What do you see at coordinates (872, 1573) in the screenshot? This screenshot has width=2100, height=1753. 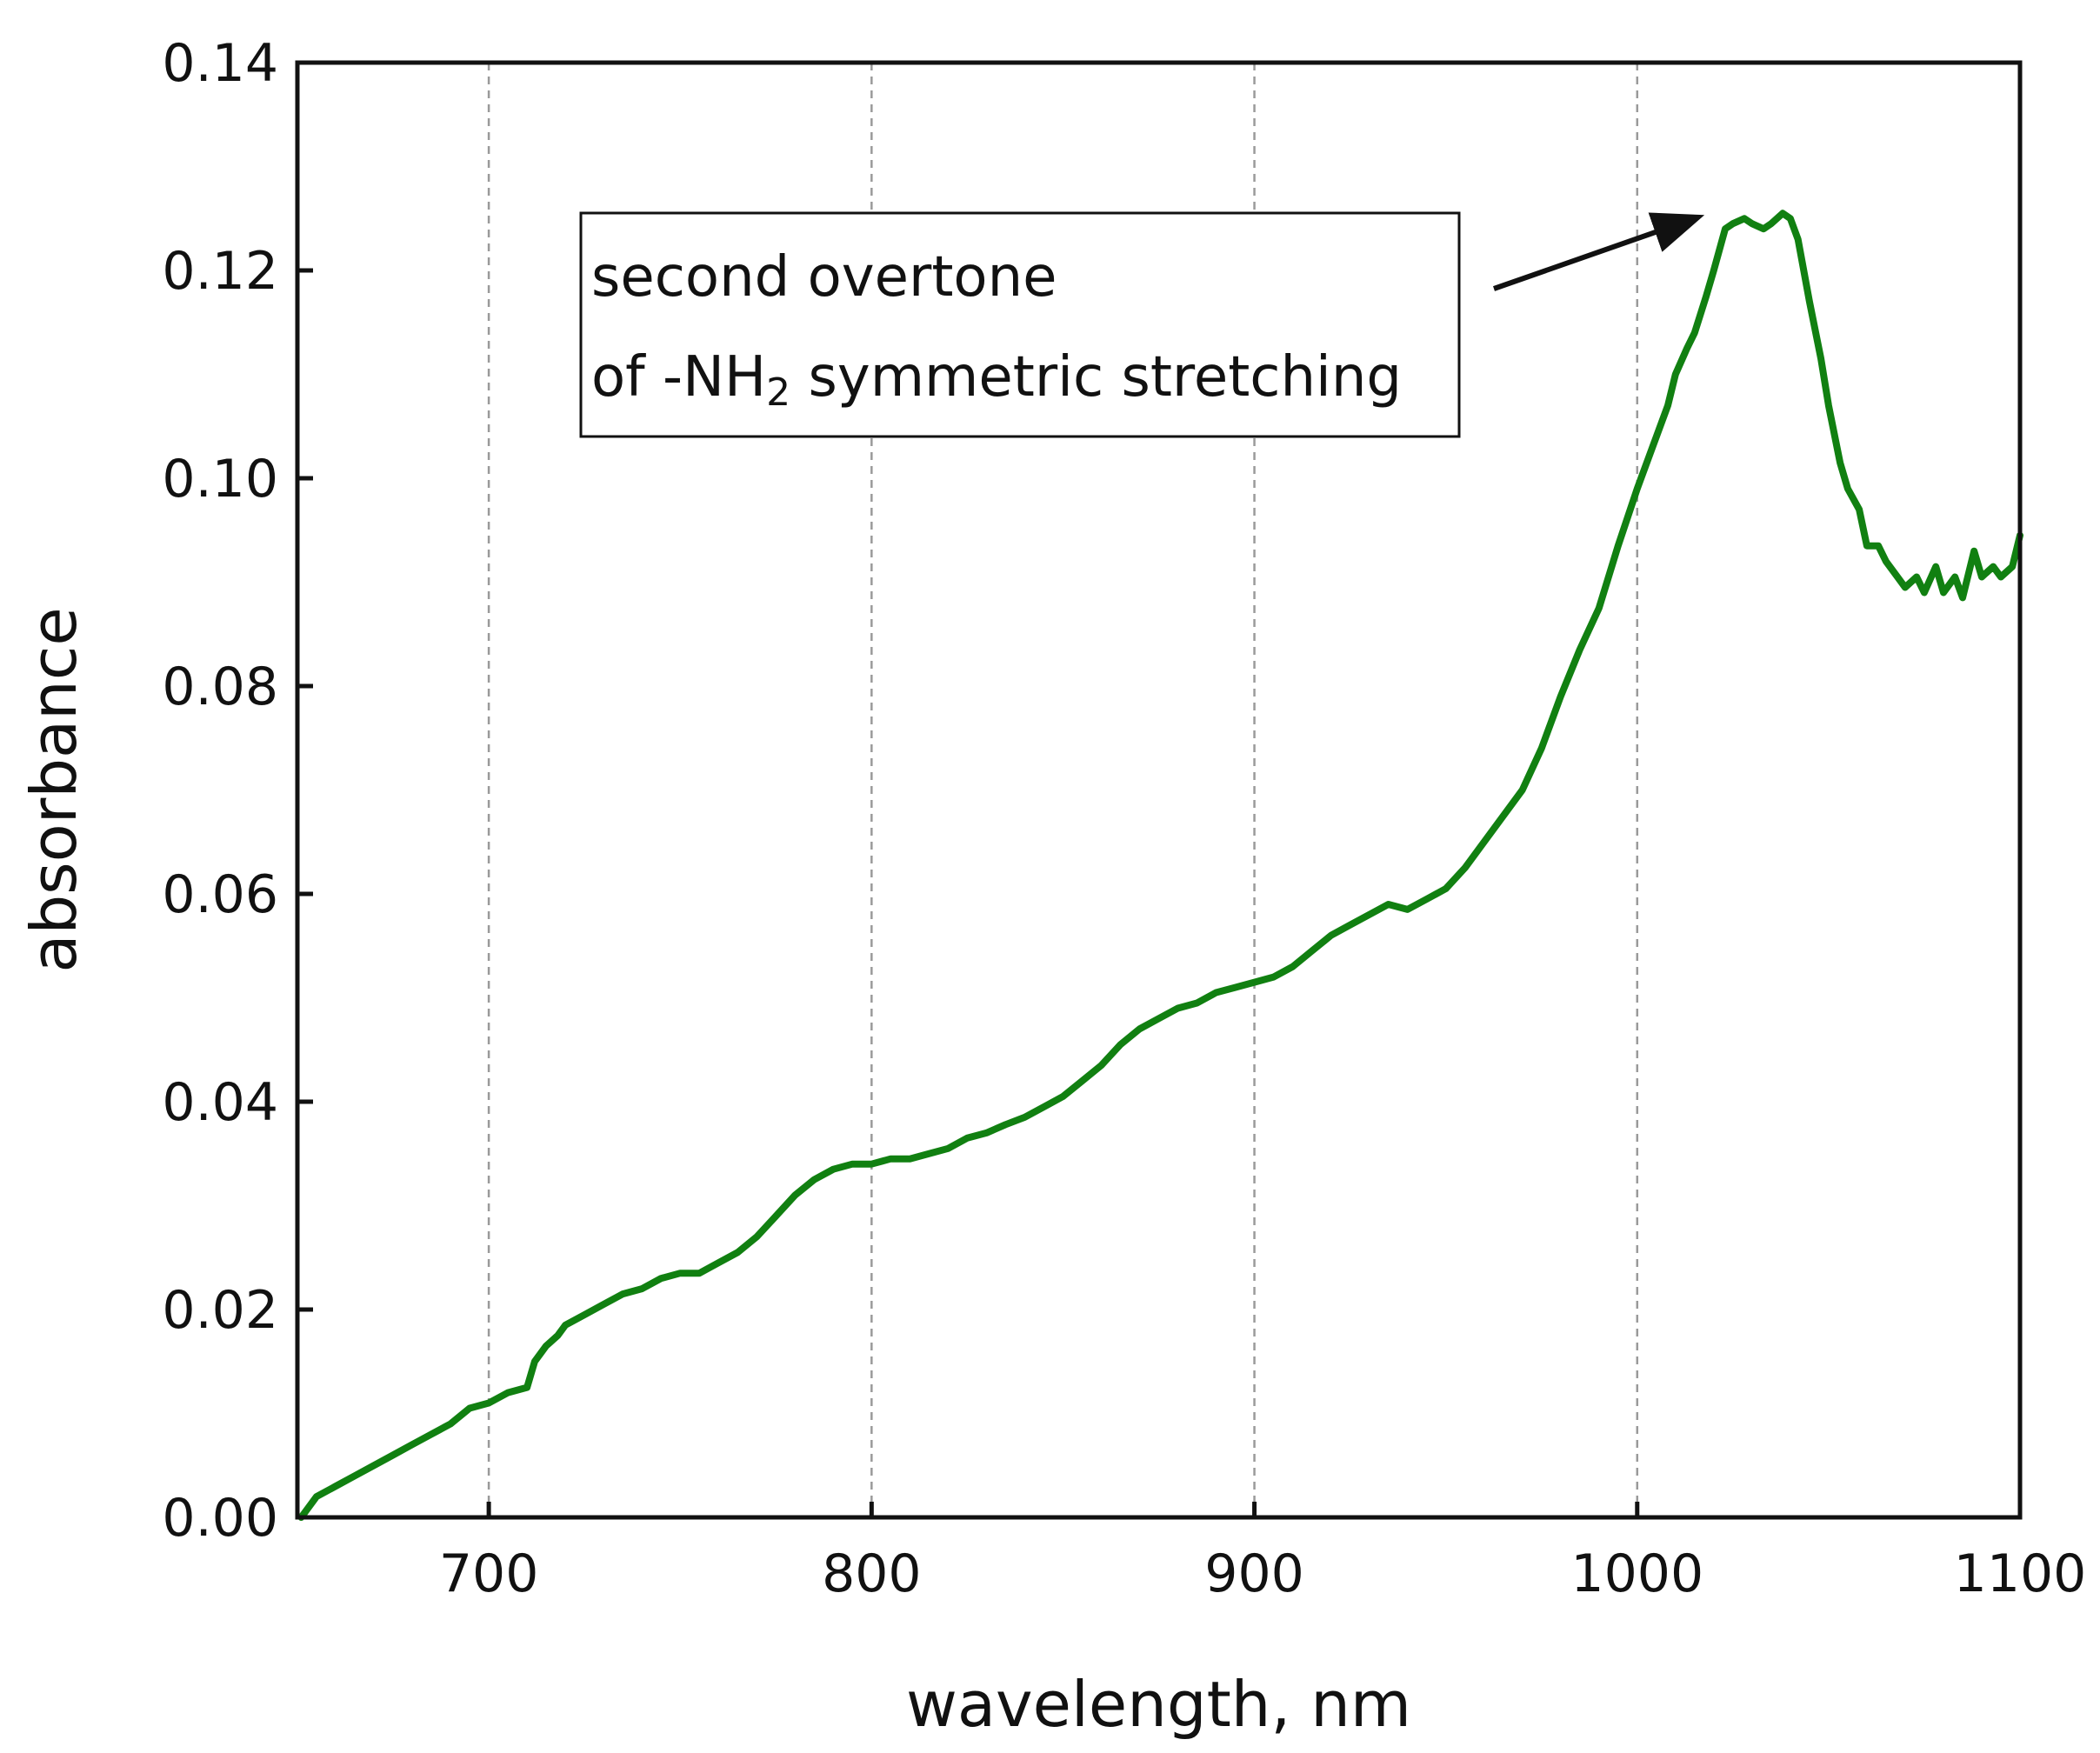 I see `x-tick-label: 800` at bounding box center [872, 1573].